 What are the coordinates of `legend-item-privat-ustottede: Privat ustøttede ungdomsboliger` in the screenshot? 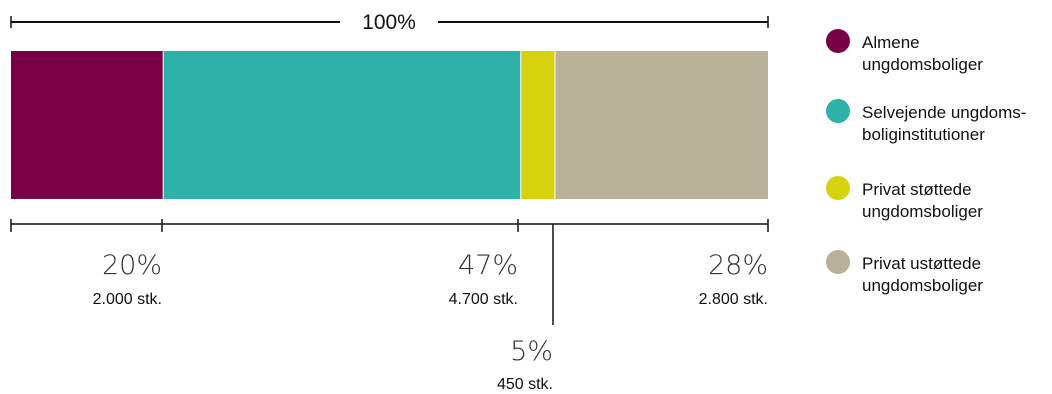 It's located at (904, 272).